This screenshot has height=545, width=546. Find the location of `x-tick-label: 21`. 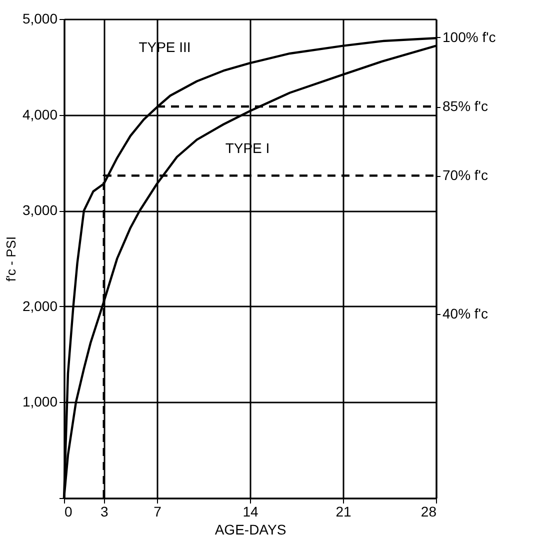

x-tick-label: 21 is located at coordinates (344, 512).